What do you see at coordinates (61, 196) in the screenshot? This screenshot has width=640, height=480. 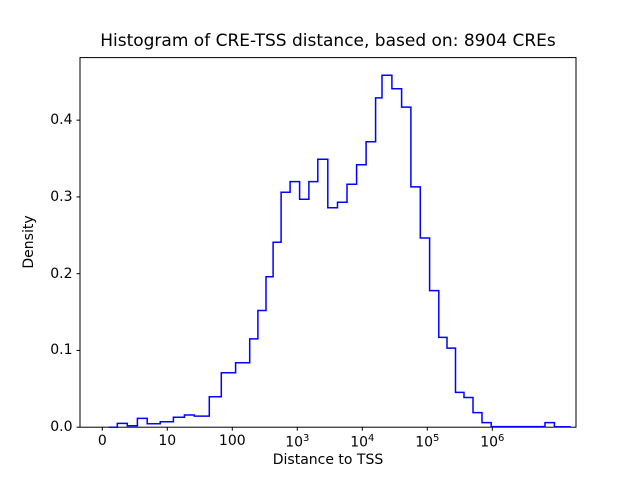 I see `y-tick-label: 0.3` at bounding box center [61, 196].